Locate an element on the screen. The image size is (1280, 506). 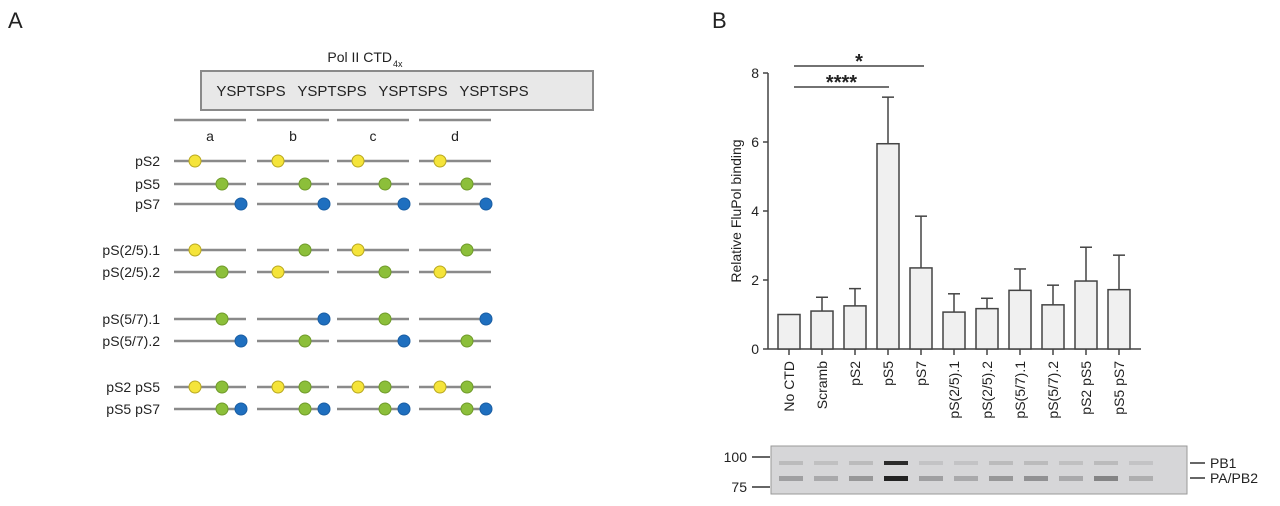
row-label: pS7 is located at coordinates (147, 204).